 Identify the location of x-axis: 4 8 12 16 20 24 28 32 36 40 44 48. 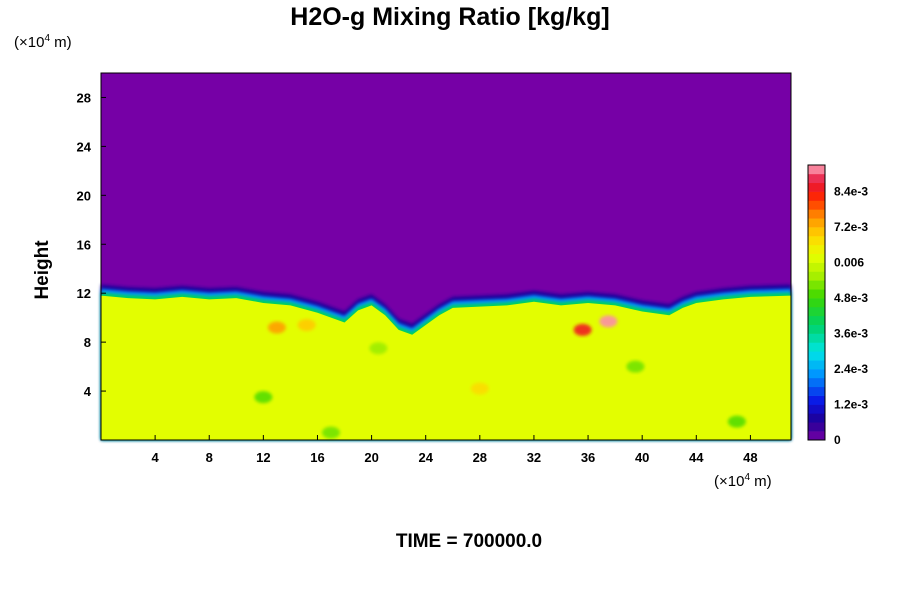
(455, 450).